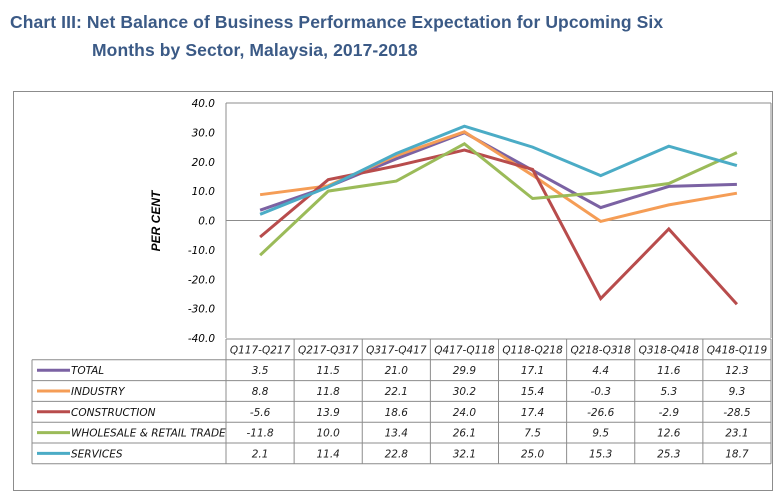 The image size is (780, 500). What do you see at coordinates (600, 434) in the screenshot?
I see `table-cell-value: 9.5` at bounding box center [600, 434].